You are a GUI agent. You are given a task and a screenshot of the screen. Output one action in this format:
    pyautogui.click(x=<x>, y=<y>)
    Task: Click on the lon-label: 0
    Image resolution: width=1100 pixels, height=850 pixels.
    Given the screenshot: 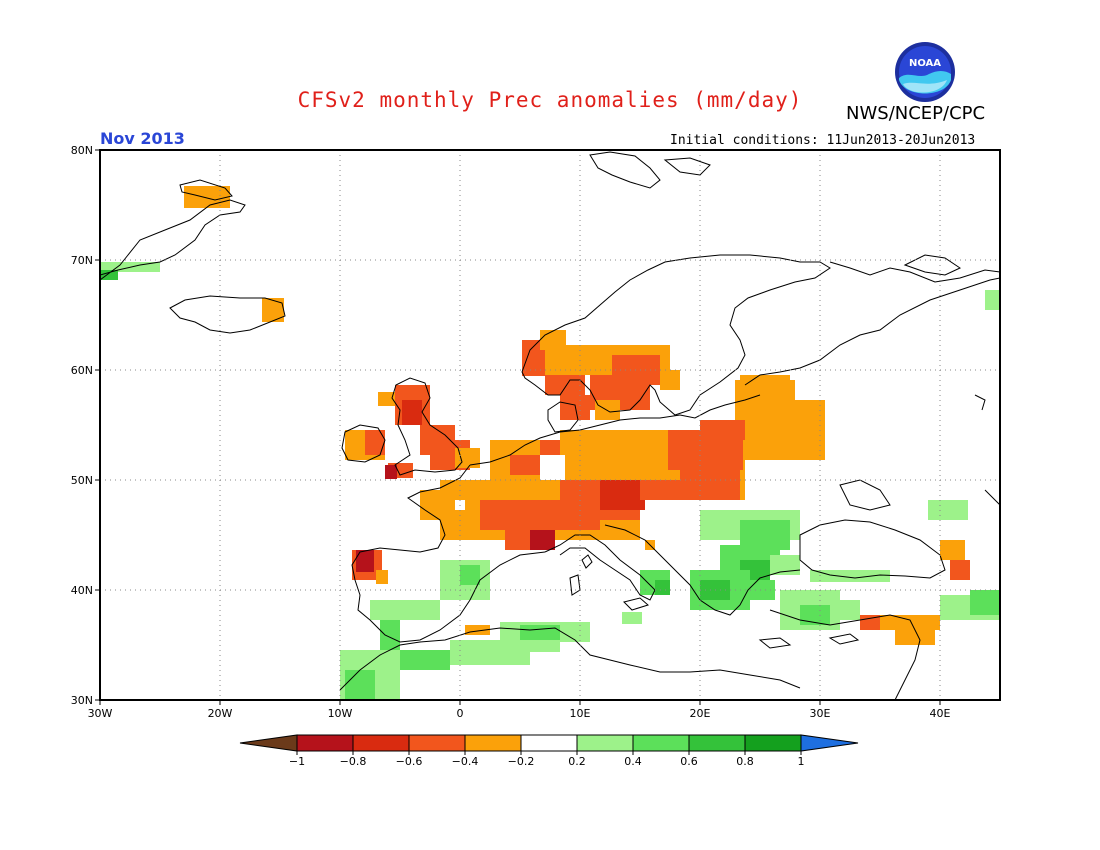 What is the action you would take?
    pyautogui.click(x=460, y=713)
    